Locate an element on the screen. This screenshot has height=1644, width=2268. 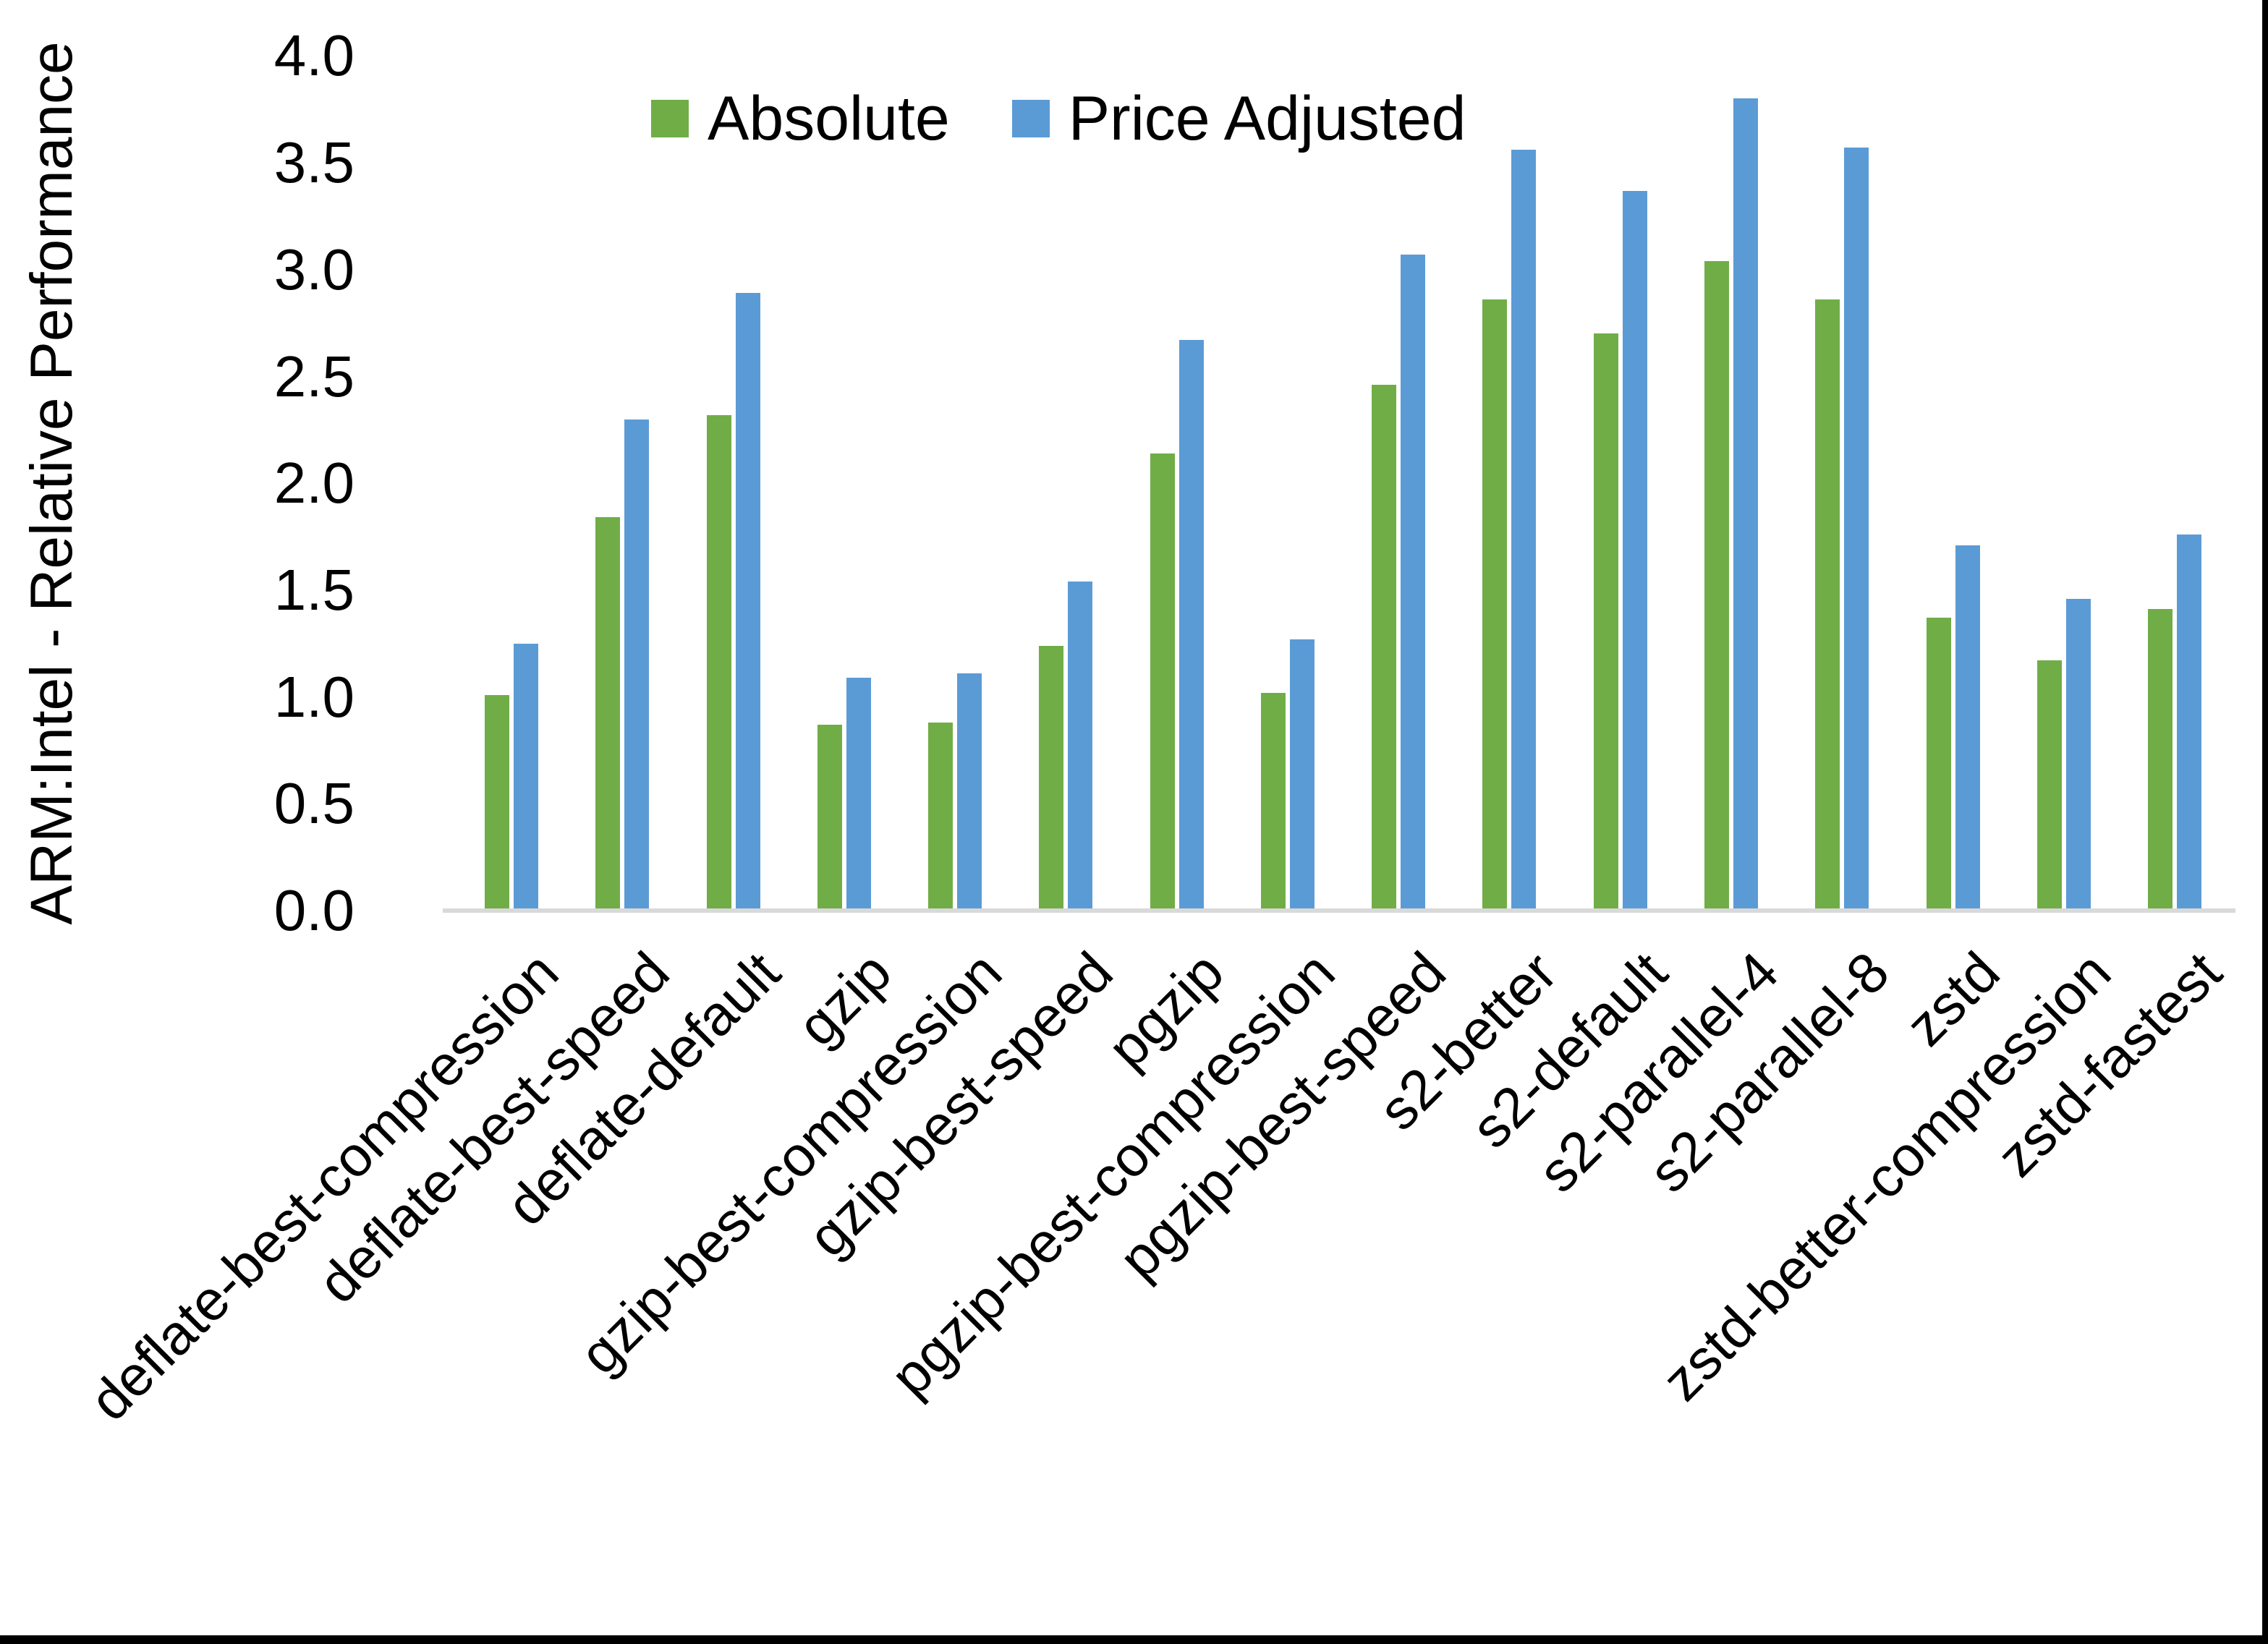
bar-price-adjusted-zstd-fastest is located at coordinates (2189, 722).